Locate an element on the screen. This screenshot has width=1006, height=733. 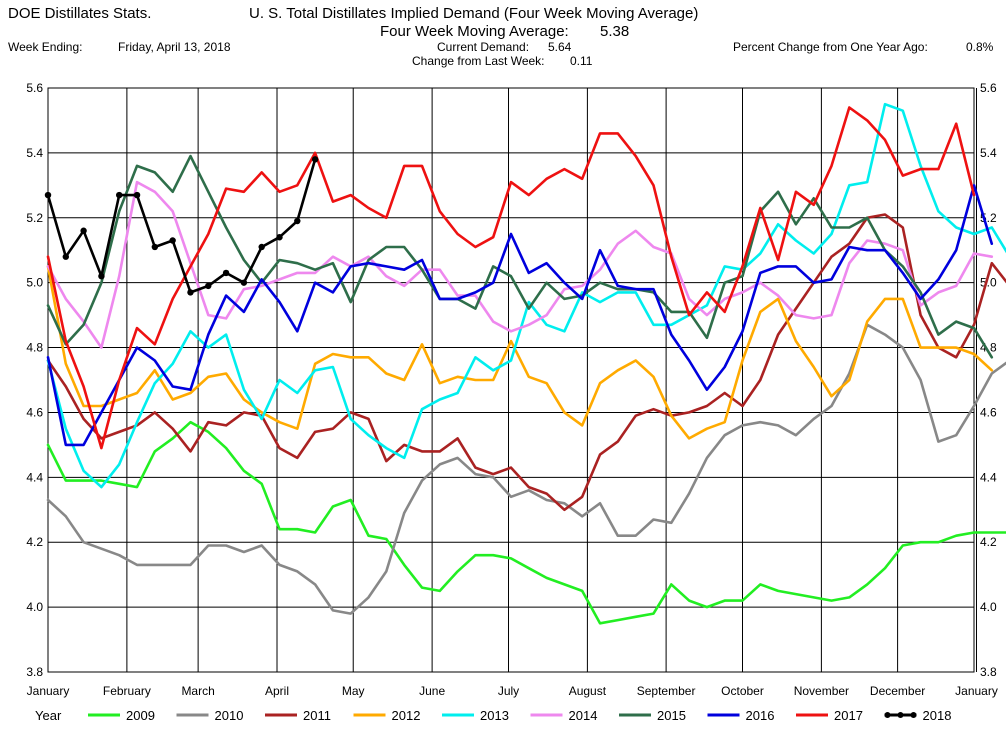
y-tick-label-left: 5.4 is located at coordinates (34, 153).